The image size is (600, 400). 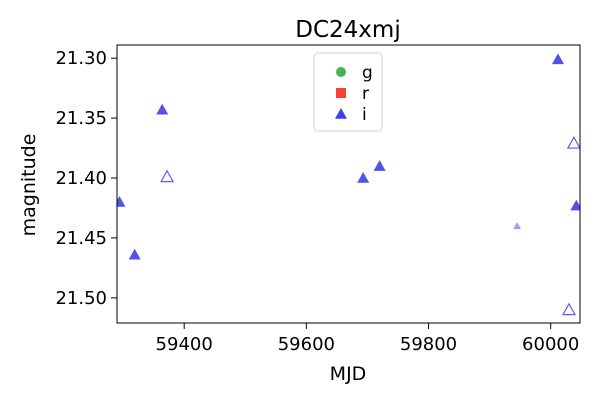 What do you see at coordinates (348, 374) in the screenshot?
I see `x-axis-title: MJD` at bounding box center [348, 374].